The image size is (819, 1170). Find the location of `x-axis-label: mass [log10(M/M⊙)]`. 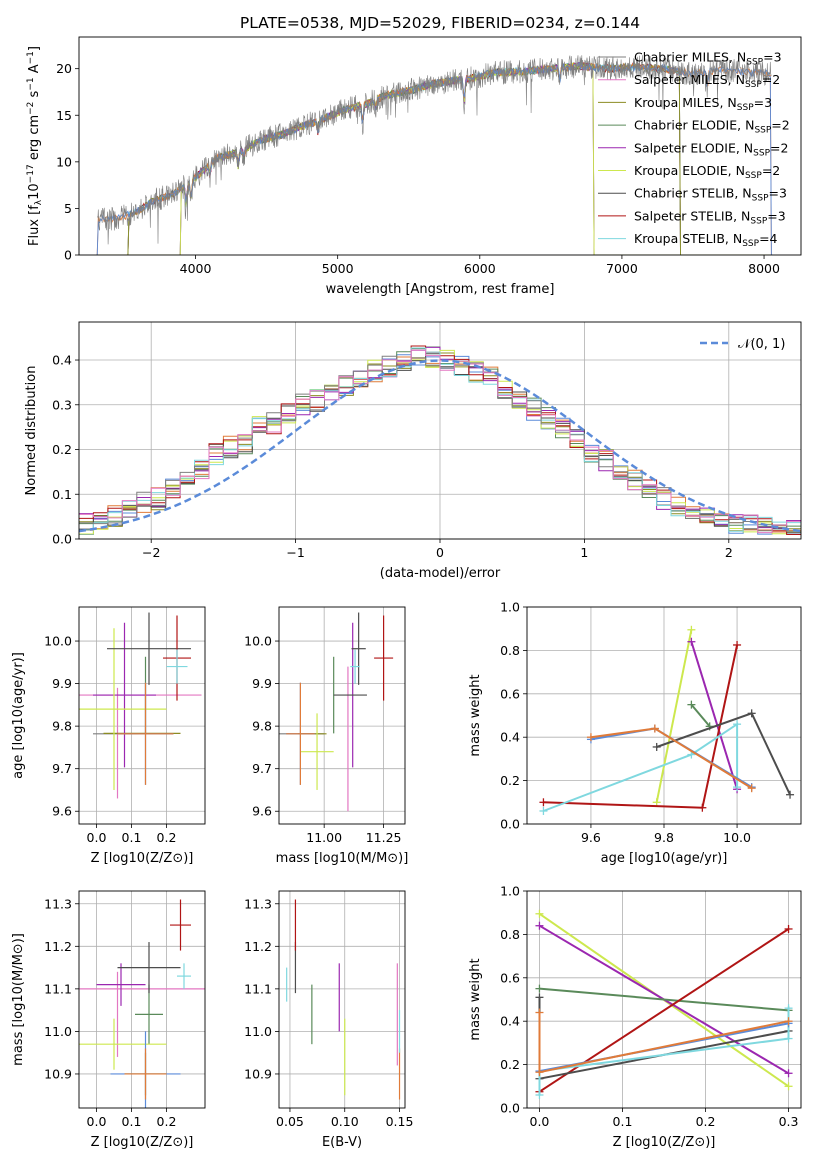

x-axis-label: mass [log10(M/M⊙)] is located at coordinates (342, 858).